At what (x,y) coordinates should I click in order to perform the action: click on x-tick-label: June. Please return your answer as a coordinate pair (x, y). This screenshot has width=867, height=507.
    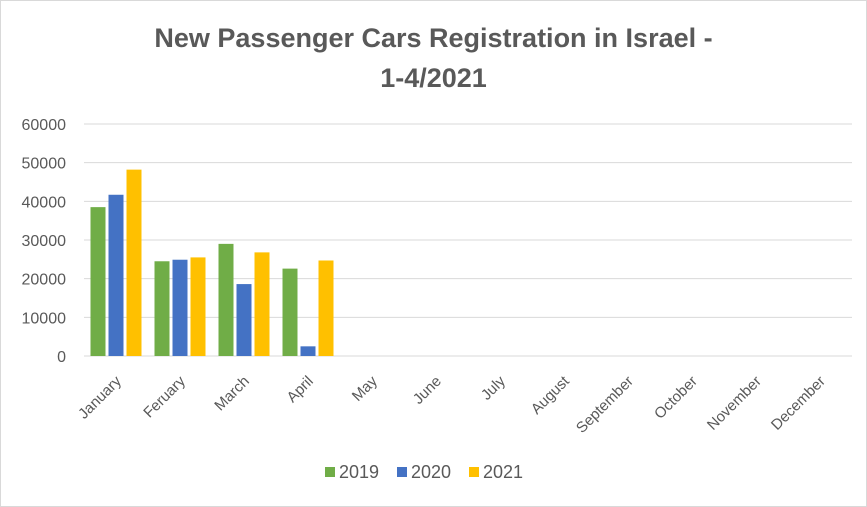
    Looking at the image, I should click on (427, 390).